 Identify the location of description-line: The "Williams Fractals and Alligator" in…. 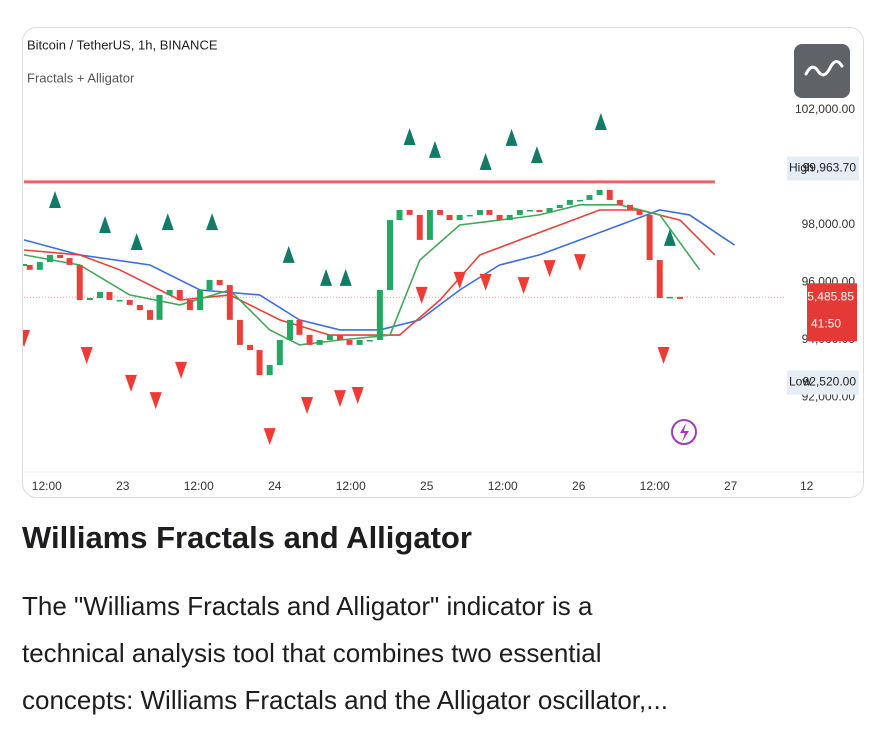
(307, 606).